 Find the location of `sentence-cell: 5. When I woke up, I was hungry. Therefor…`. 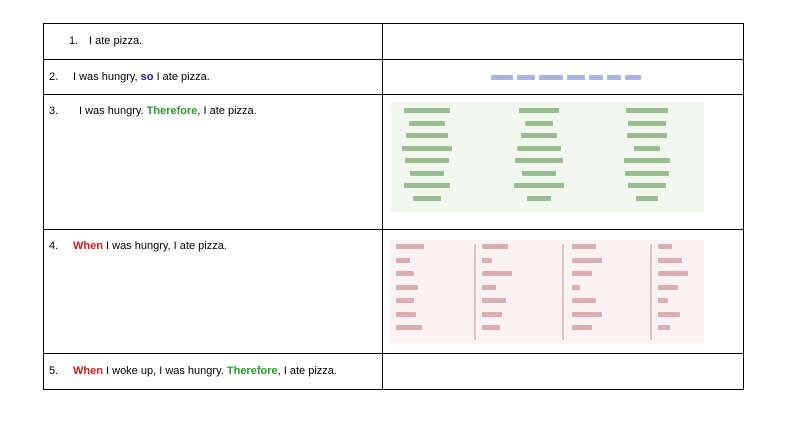

sentence-cell: 5. When I woke up, I was hungry. Therefor… is located at coordinates (213, 371).